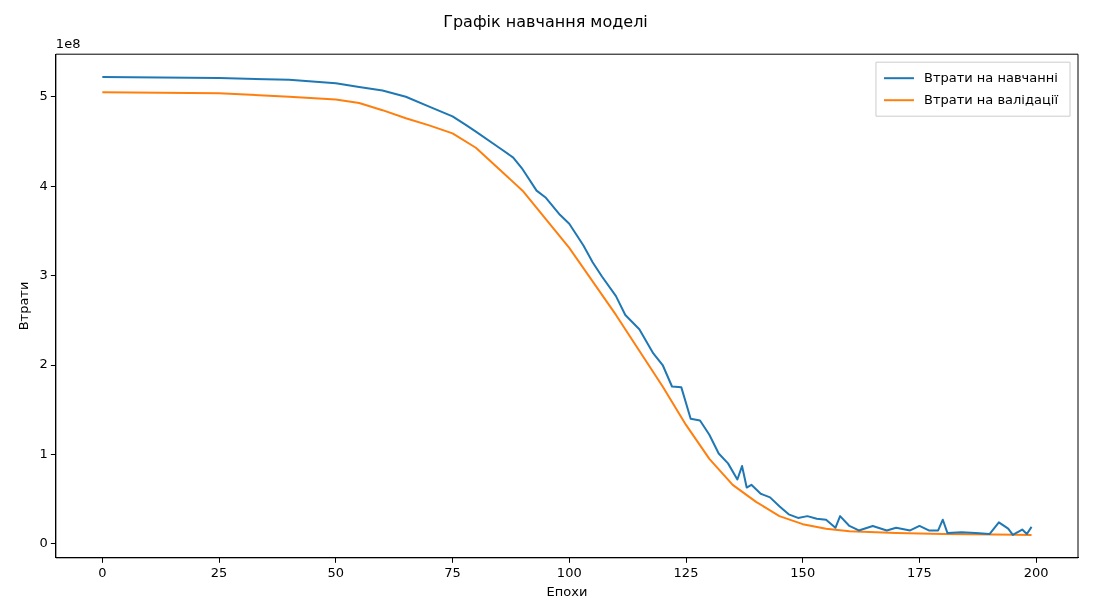 The width and height of the screenshot is (1109, 611). Describe the element at coordinates (43, 185) in the screenshot. I see `y-tick-label: 4` at that location.